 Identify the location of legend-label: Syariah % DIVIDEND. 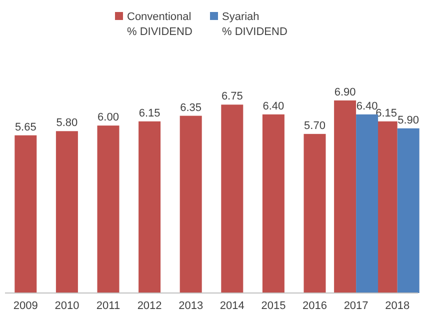
(255, 24).